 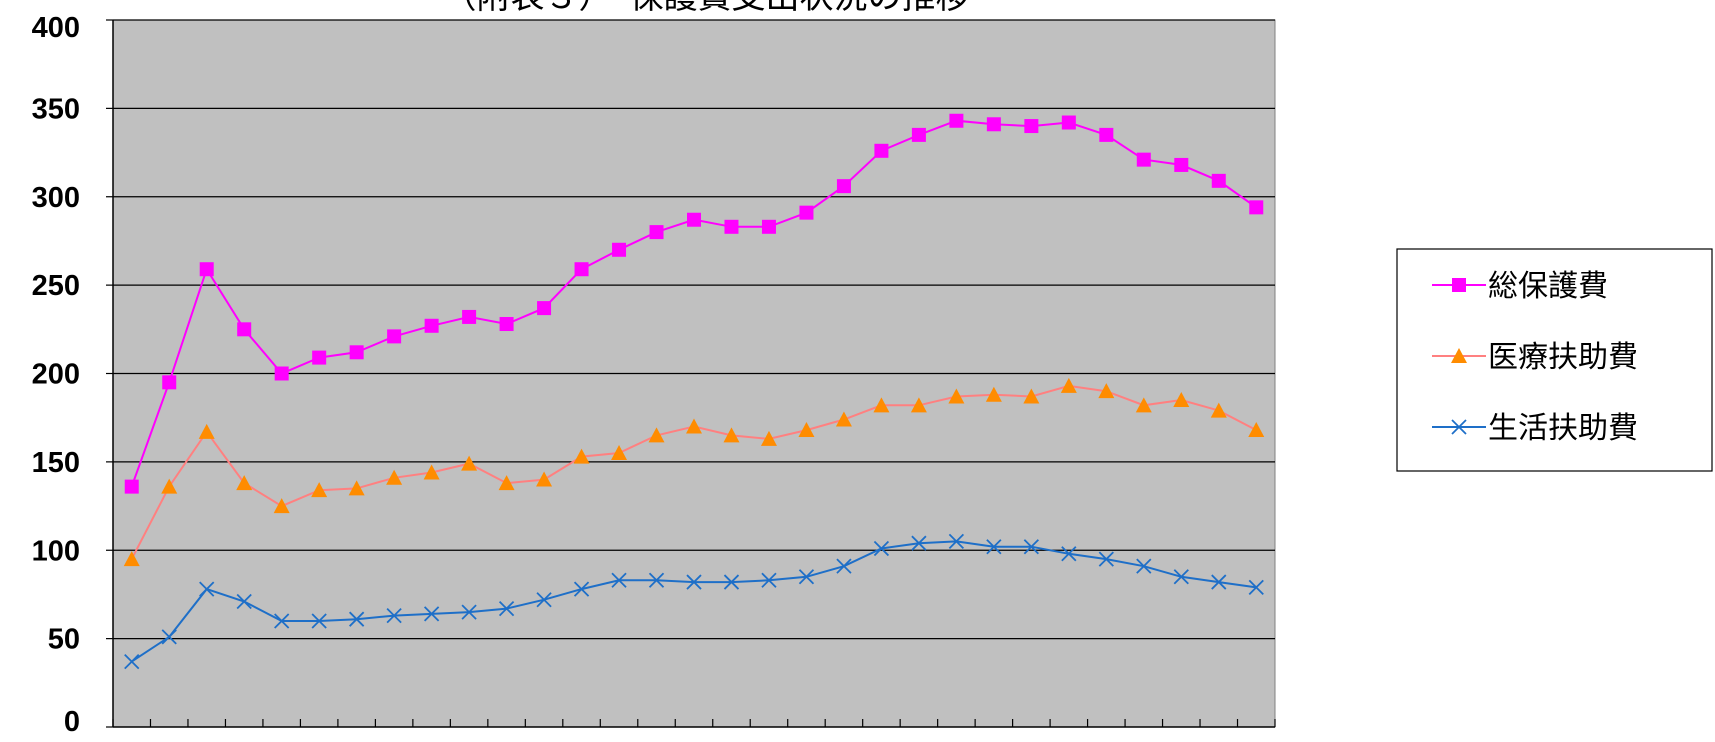 I want to click on series-3-point-5-stroke-b, so click(x=282, y=621).